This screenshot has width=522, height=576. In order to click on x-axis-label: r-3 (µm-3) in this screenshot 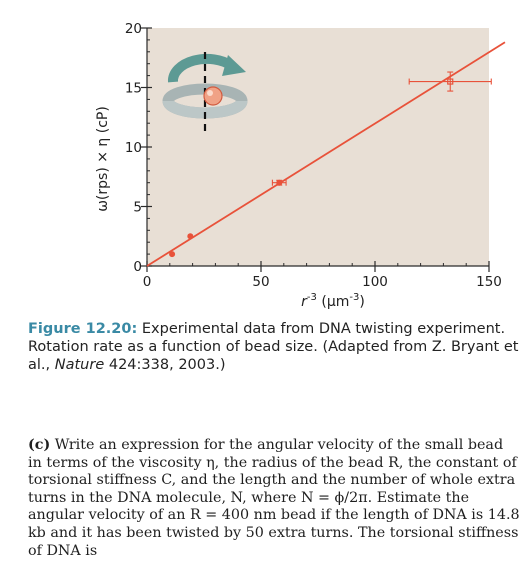, I will do `click(333, 301)`.